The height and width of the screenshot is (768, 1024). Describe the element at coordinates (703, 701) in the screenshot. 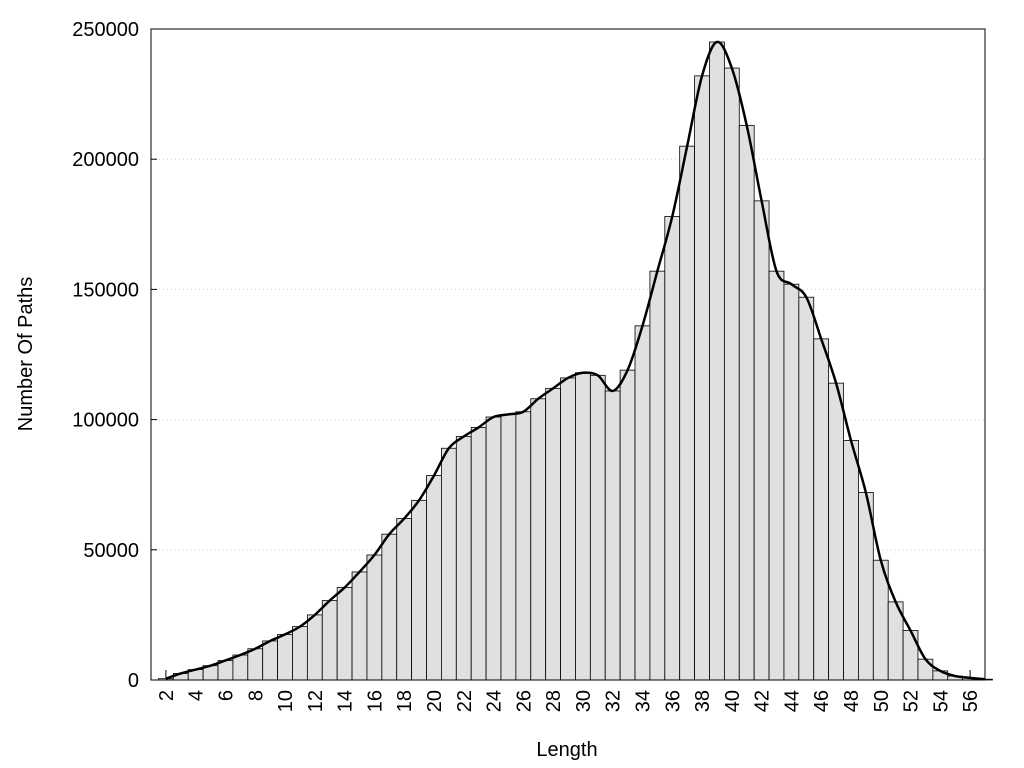

I see `x-tick-label: 38` at that location.